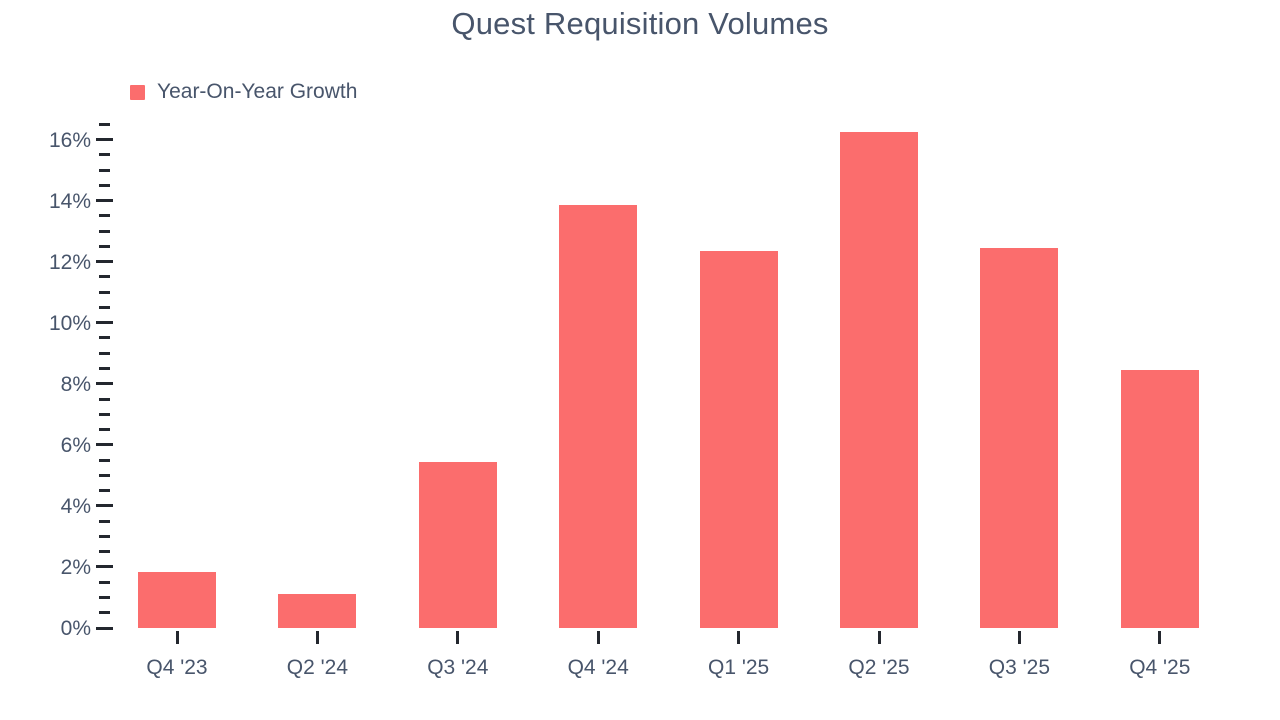 Image resolution: width=1280 pixels, height=720 pixels. I want to click on x-axis-label: Q4 '25, so click(1160, 667).